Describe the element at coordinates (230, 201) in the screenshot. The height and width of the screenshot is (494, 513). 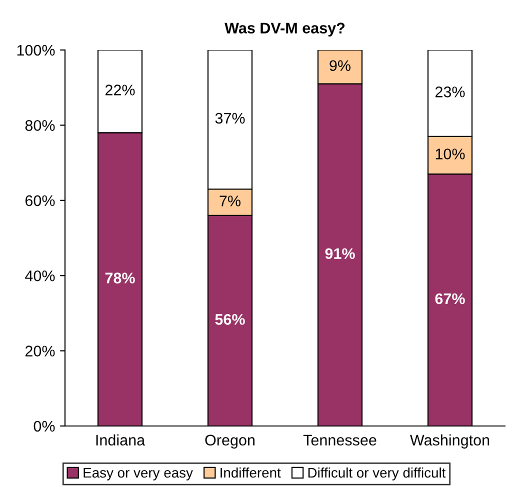
I see `data-label: 7%` at that location.